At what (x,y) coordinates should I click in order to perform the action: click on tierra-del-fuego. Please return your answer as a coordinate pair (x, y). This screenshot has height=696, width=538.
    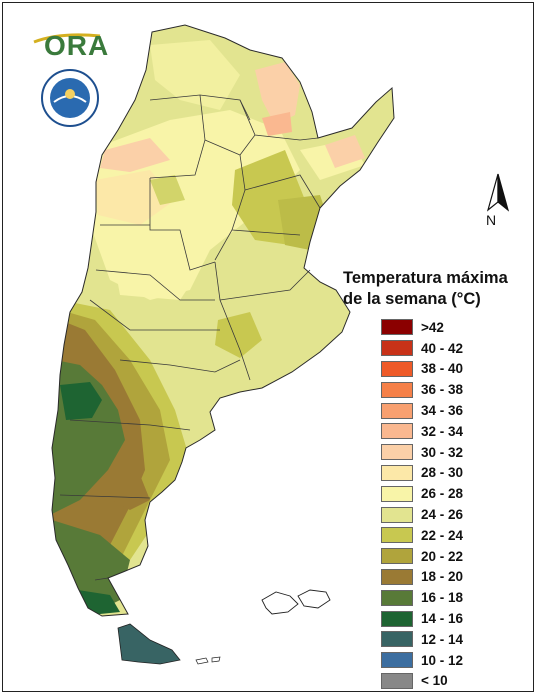
    Looking at the image, I should click on (149, 644).